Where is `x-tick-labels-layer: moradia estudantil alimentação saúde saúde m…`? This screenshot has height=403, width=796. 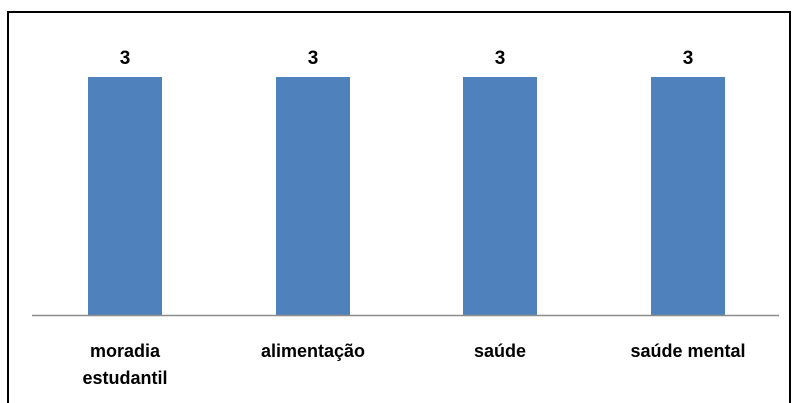
x-tick-labels-layer: moradia estudantil alimentação saúde saúde m… is located at coordinates (413, 364).